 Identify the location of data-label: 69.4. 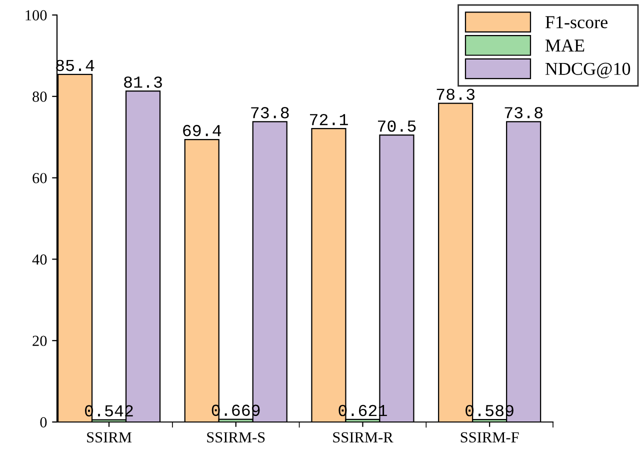
(202, 130).